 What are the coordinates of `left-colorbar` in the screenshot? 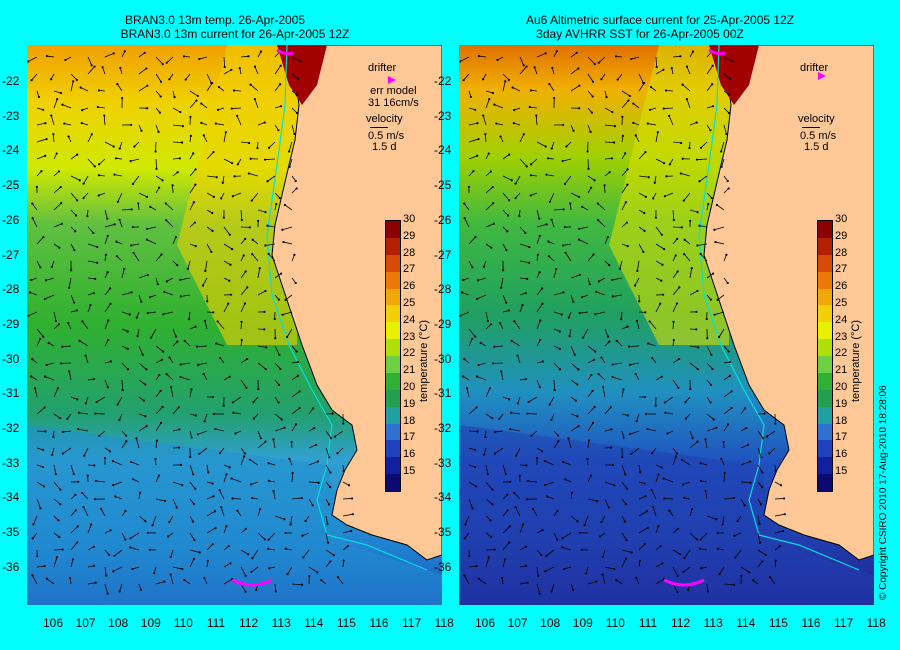 It's located at (393, 356).